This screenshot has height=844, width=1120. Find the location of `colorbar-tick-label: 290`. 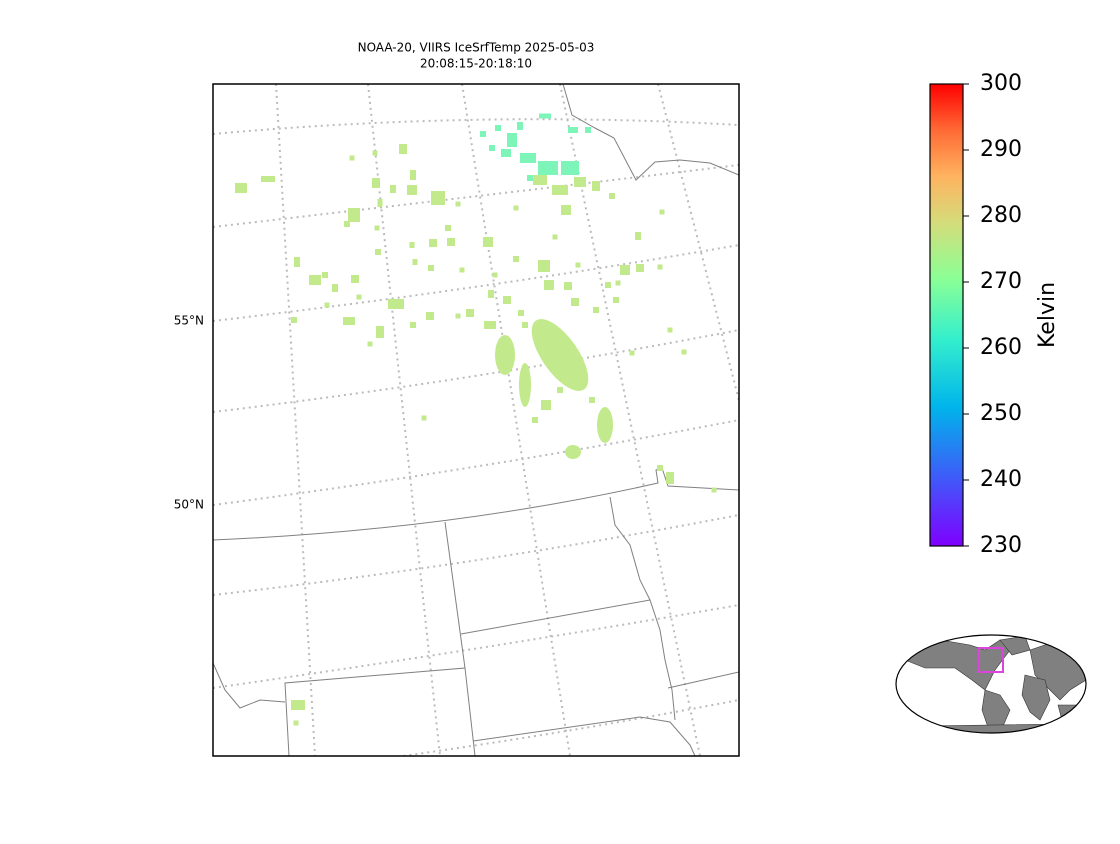

colorbar-tick-label: 290 is located at coordinates (1001, 149).